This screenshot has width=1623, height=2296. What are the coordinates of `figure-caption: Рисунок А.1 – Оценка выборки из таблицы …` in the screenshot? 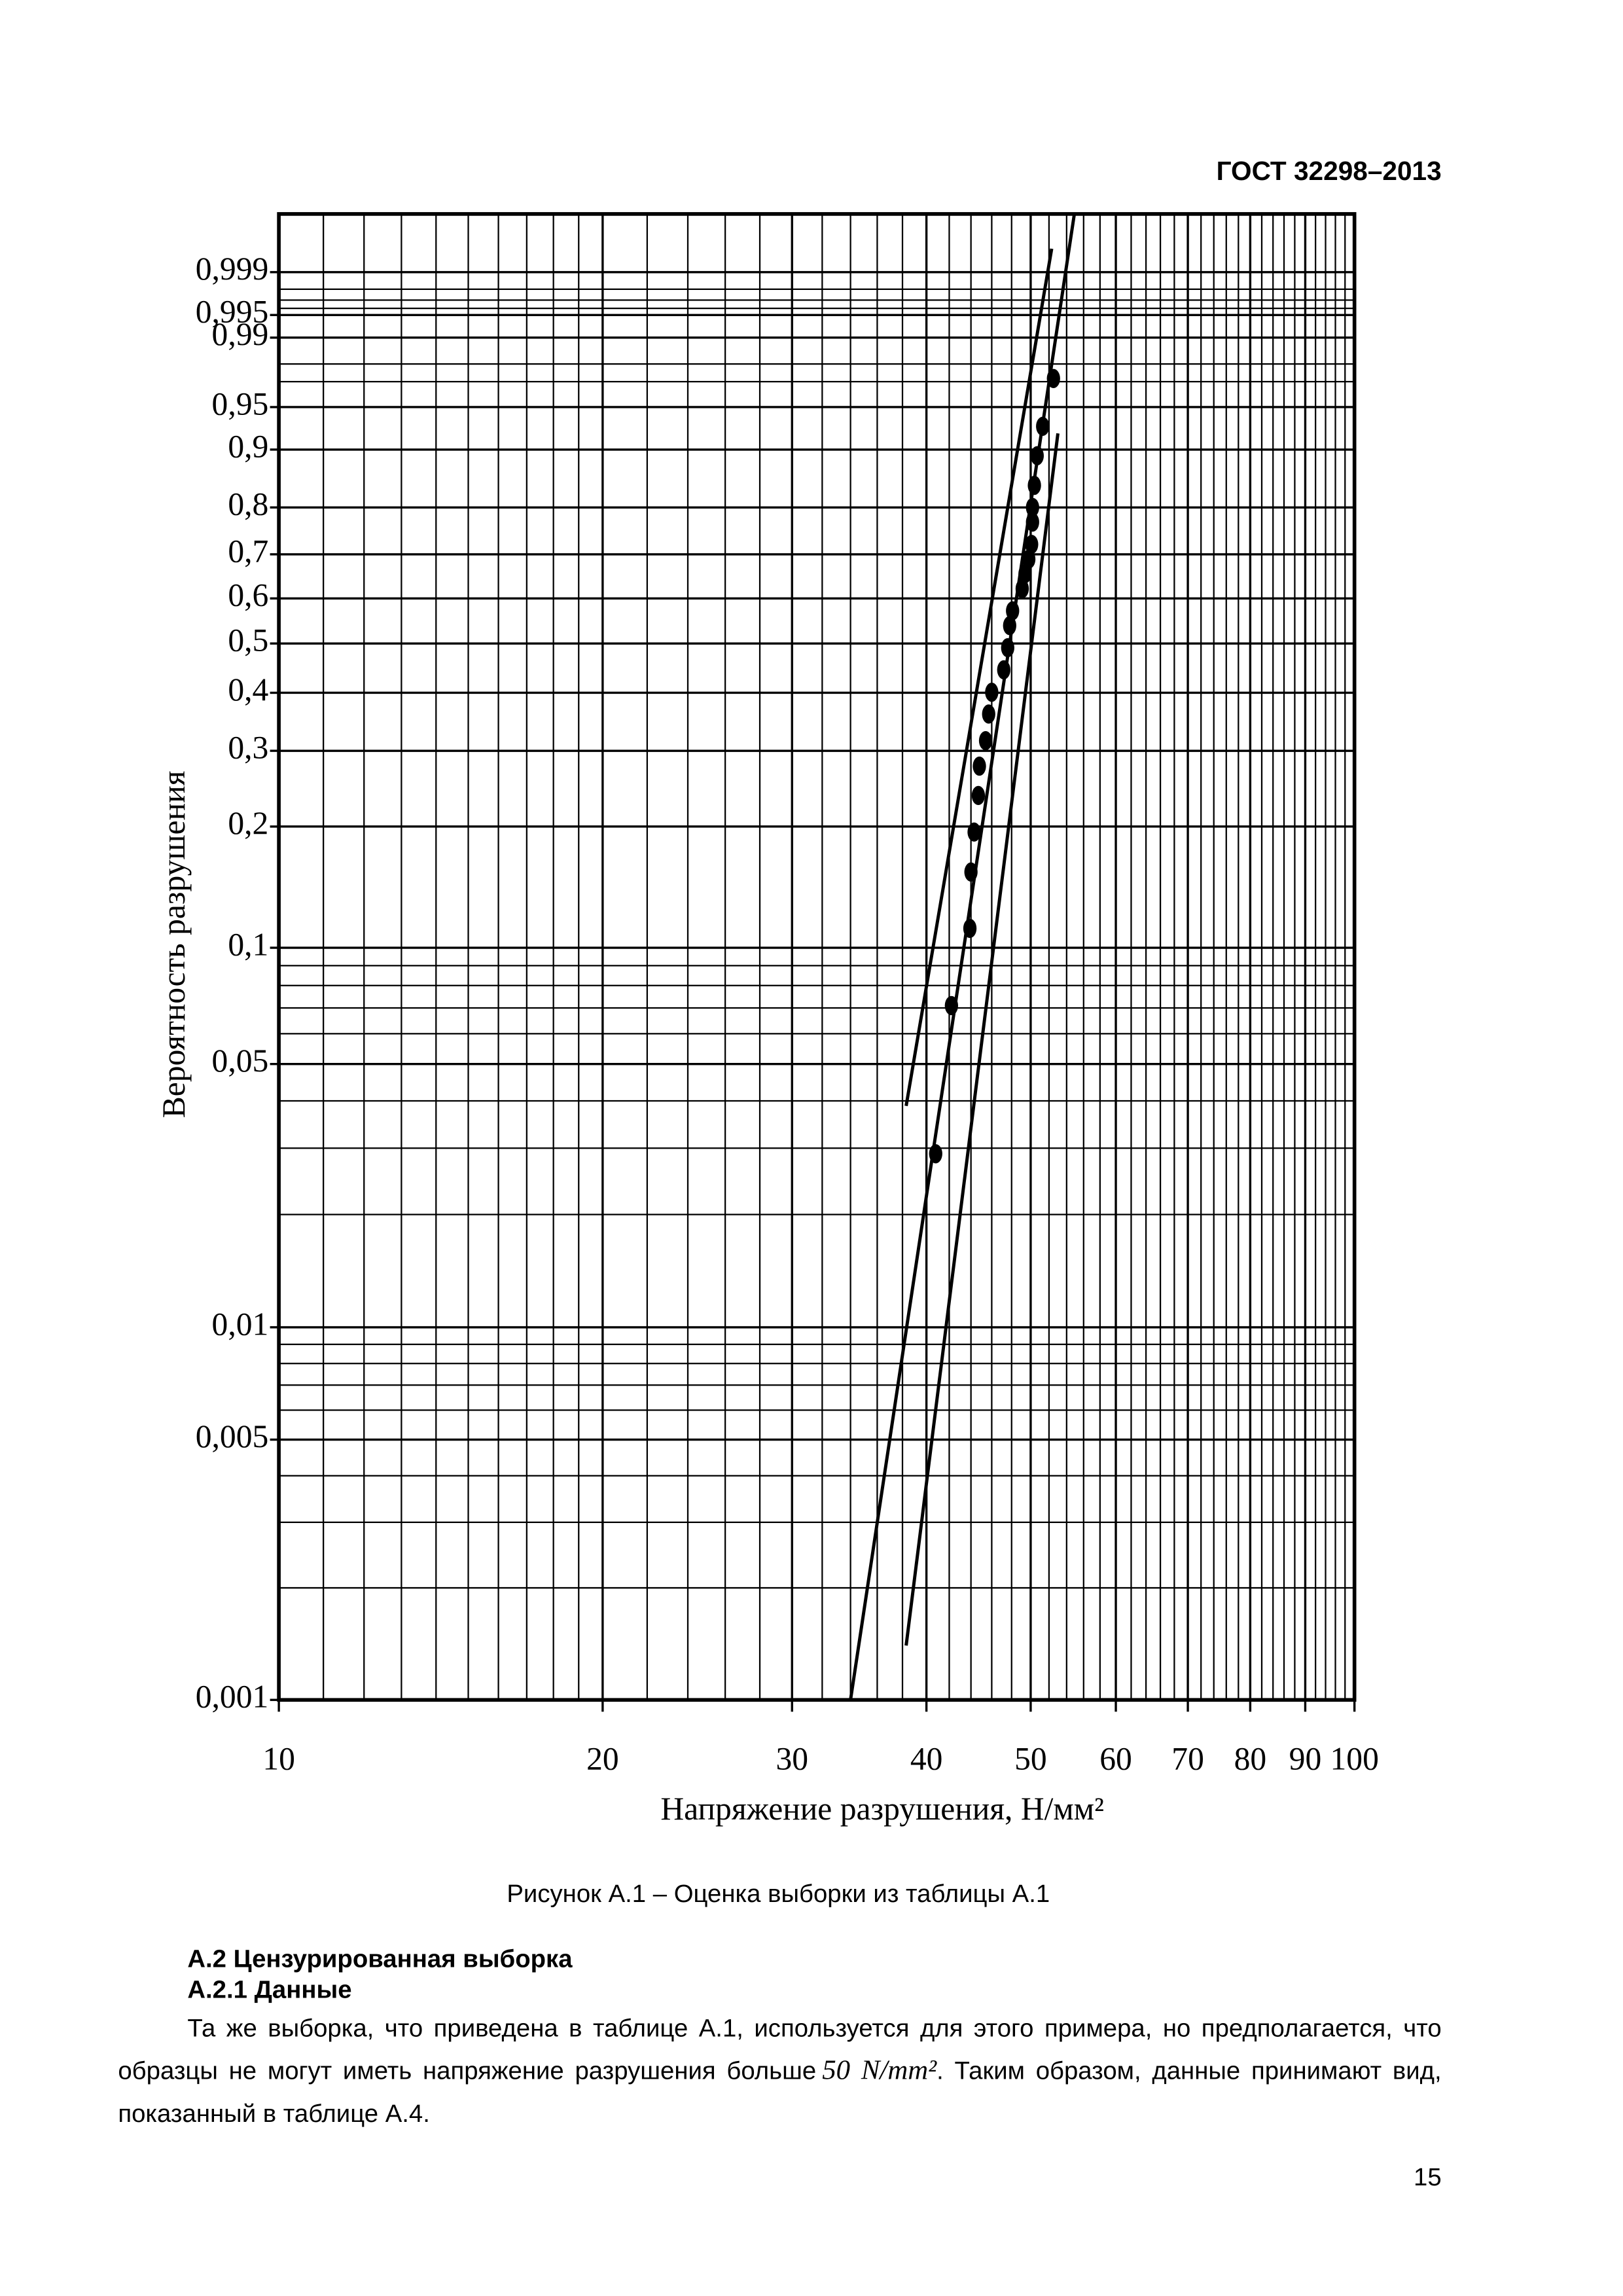 It's located at (779, 1894).